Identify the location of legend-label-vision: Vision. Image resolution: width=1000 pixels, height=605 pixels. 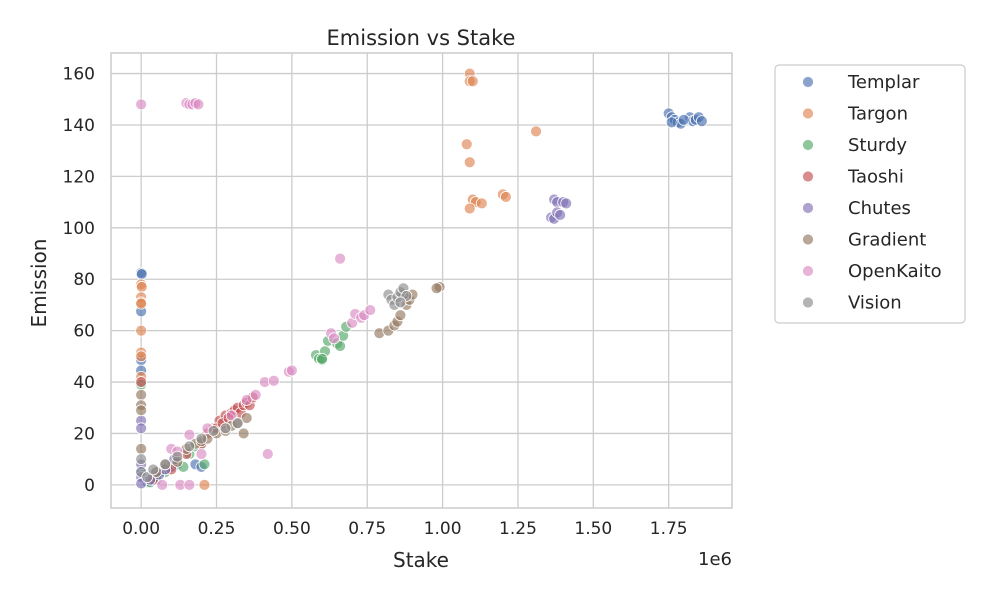
(875, 303).